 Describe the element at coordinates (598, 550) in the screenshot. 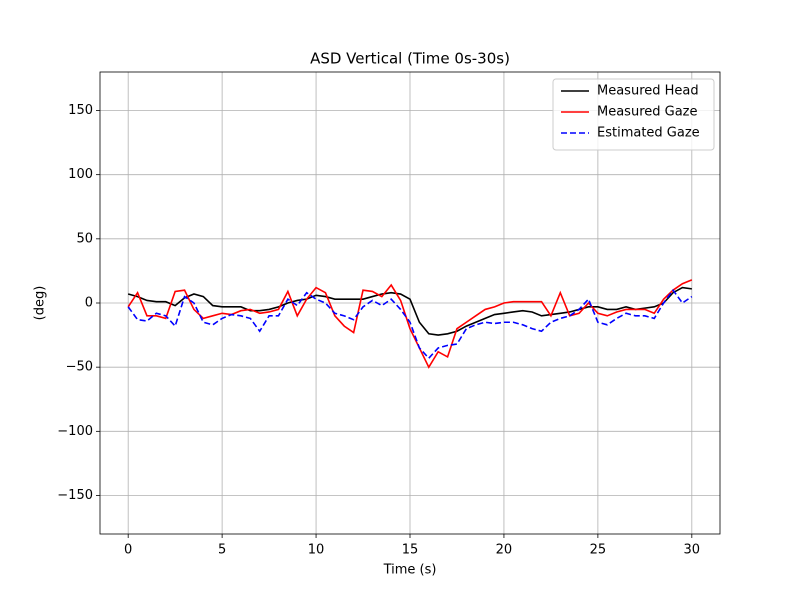

I see `x-tick-label: 25` at that location.